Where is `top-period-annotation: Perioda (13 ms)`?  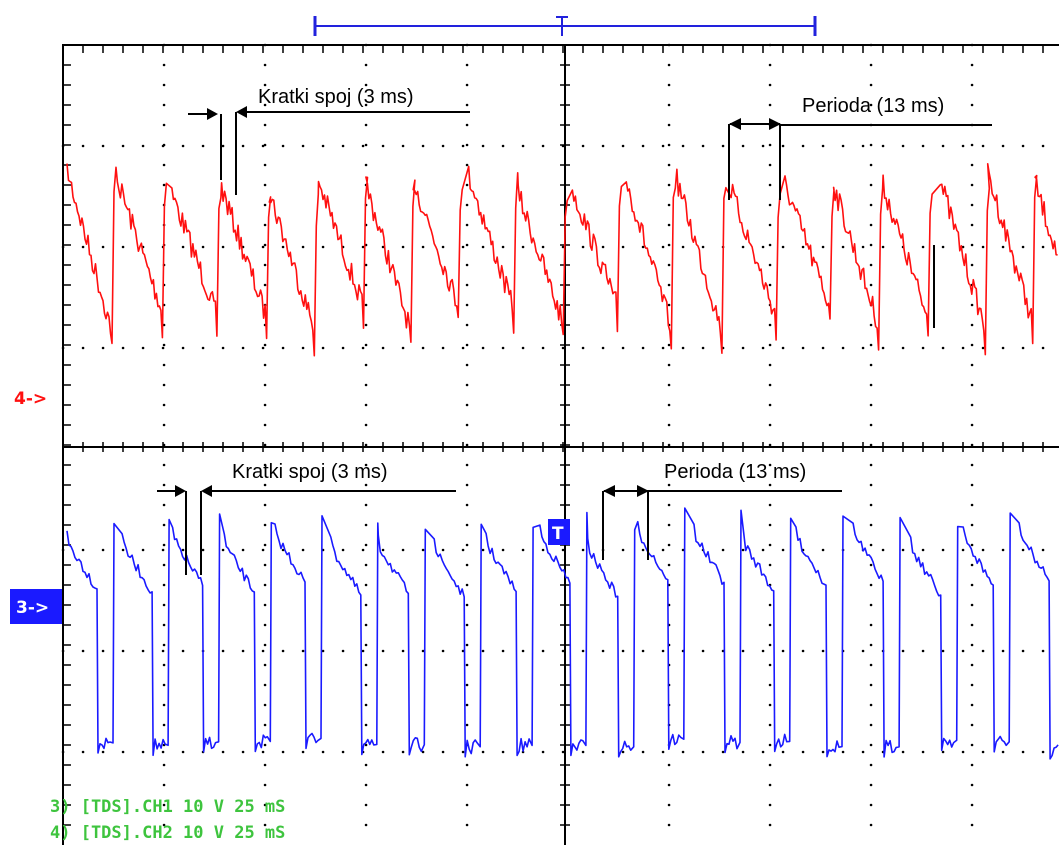
top-period-annotation: Perioda (13 ms) is located at coordinates (860, 147).